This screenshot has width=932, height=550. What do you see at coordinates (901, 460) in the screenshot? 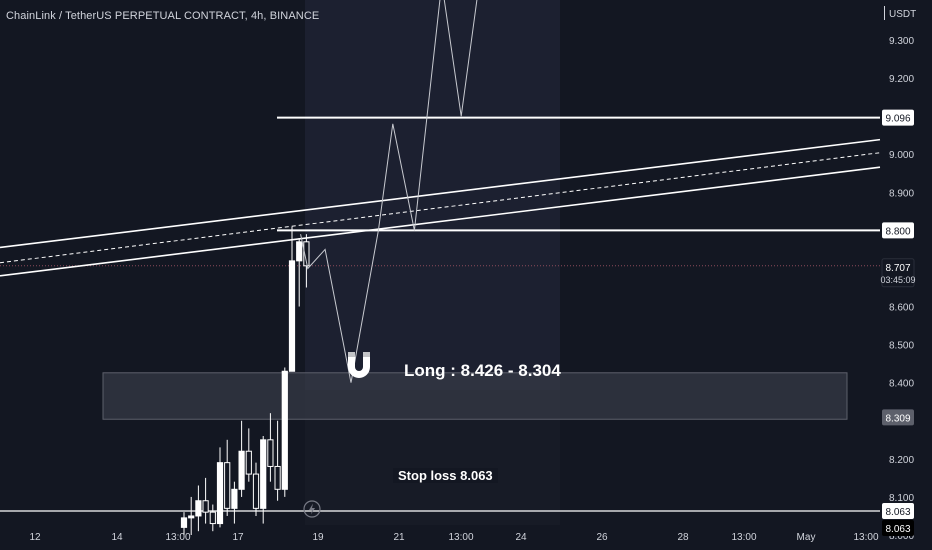
I see `y-tick-label: 8.200` at bounding box center [901, 460].